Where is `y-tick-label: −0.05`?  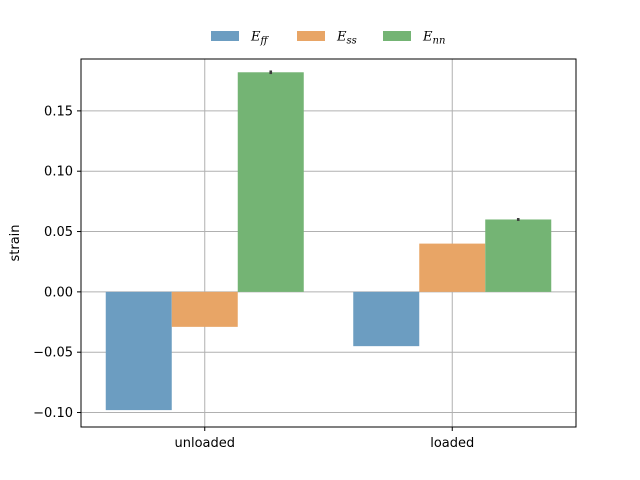 y-tick-label: −0.05 is located at coordinates (53, 353).